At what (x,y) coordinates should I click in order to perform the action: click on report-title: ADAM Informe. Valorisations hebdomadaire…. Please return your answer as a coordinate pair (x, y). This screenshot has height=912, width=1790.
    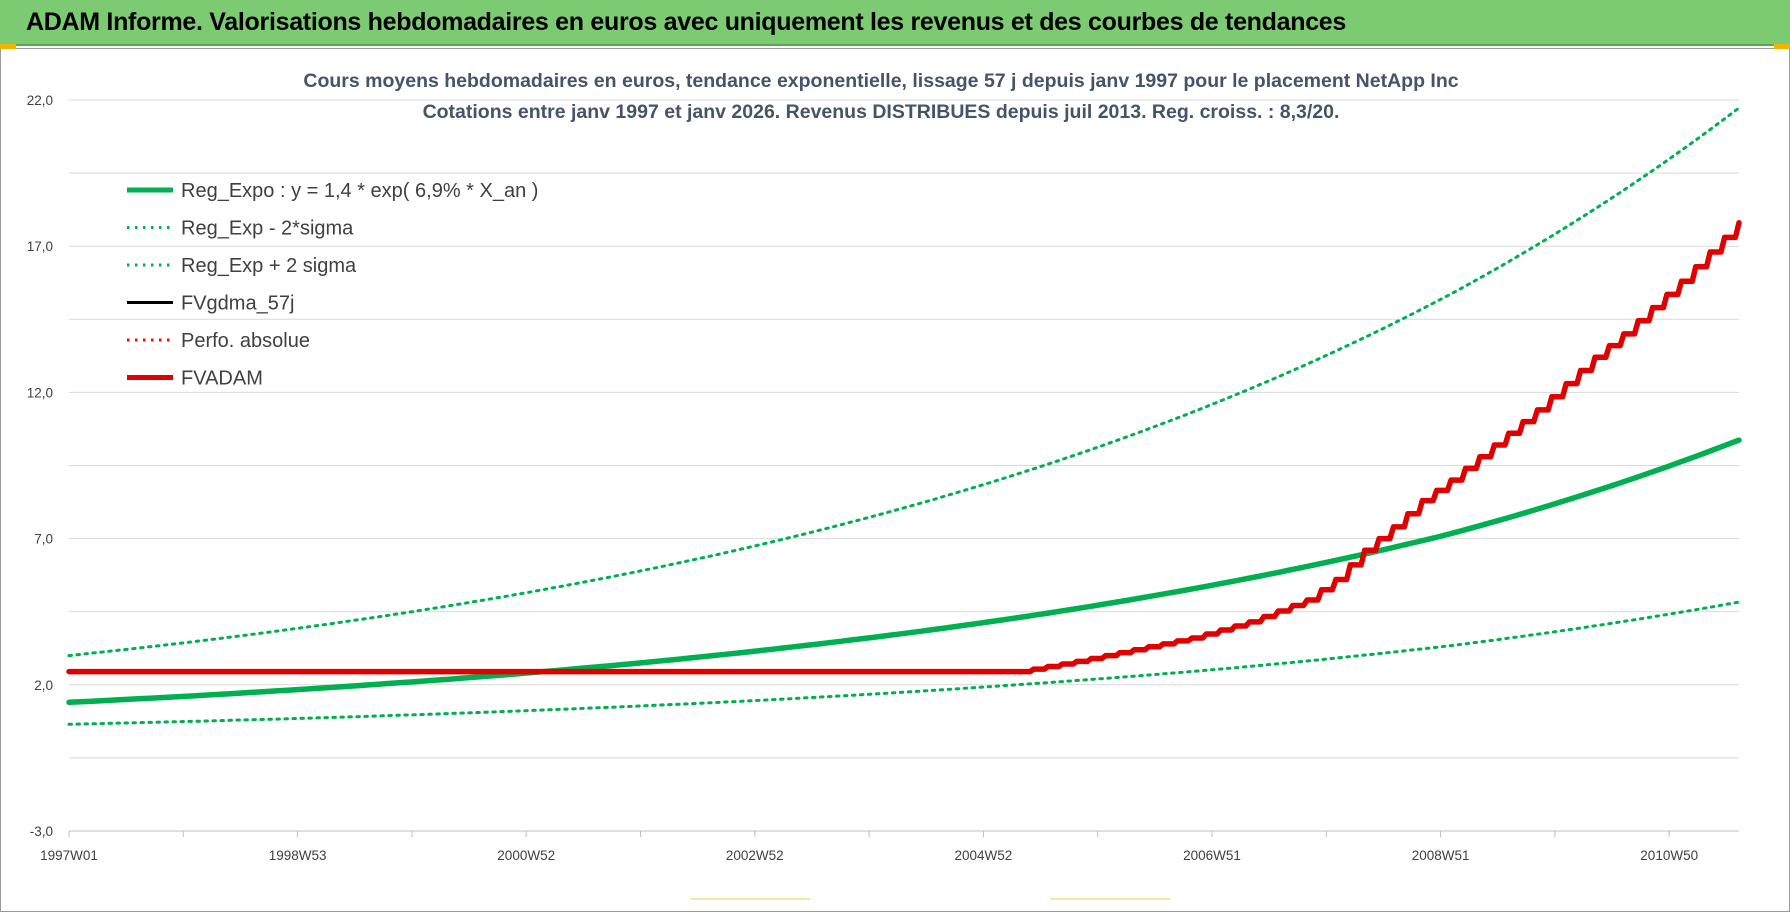
    Looking at the image, I should click on (686, 22).